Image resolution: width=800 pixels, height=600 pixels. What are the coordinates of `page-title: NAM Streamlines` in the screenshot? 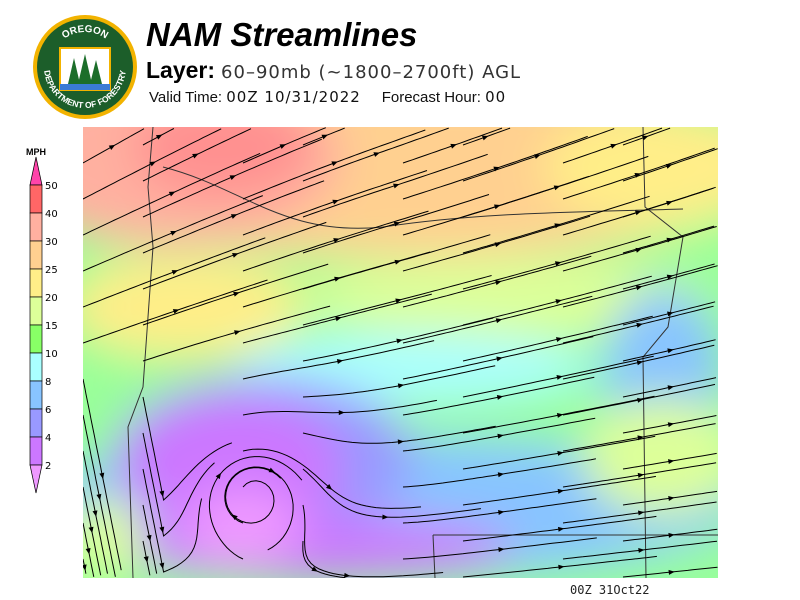 It's located at (282, 34).